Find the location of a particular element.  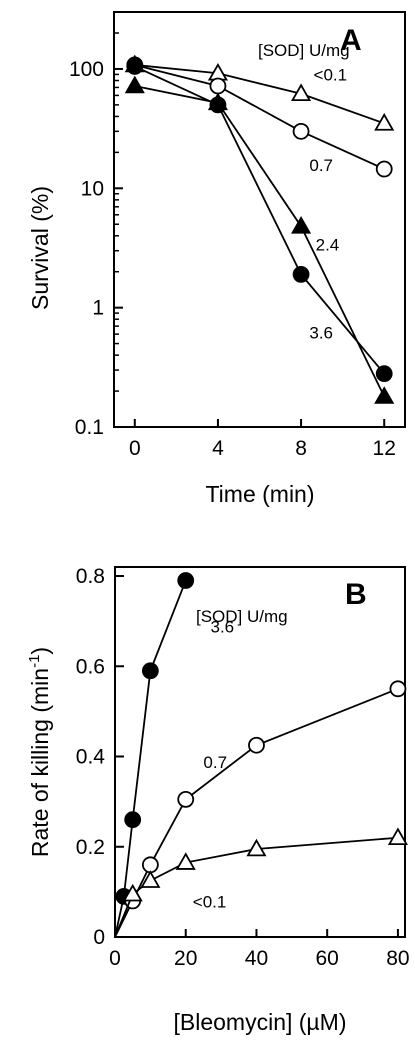

panel-b-y-tick-label: 0.4 is located at coordinates (91, 757).